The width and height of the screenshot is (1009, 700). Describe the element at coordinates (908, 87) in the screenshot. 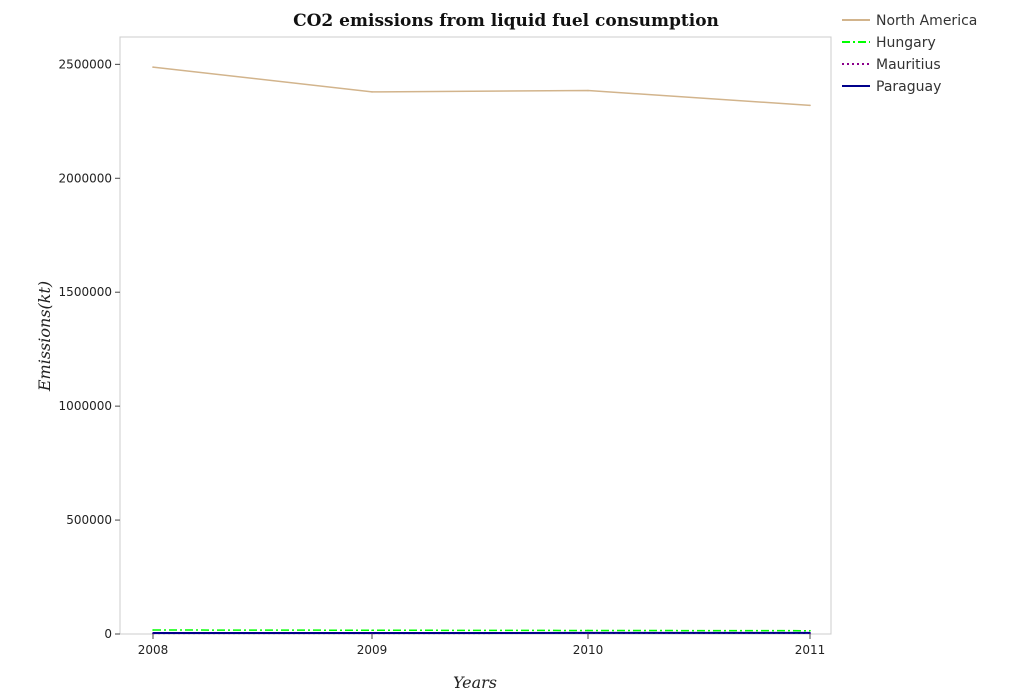

I see `legend-label-paraguay: Paraguay` at that location.